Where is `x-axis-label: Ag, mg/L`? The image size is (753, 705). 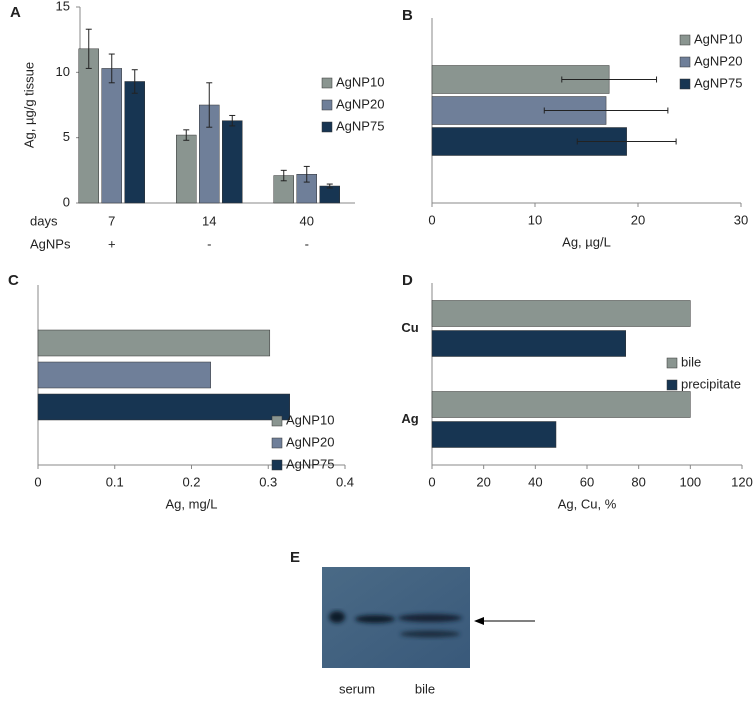
x-axis-label: Ag, mg/L is located at coordinates (191, 503).